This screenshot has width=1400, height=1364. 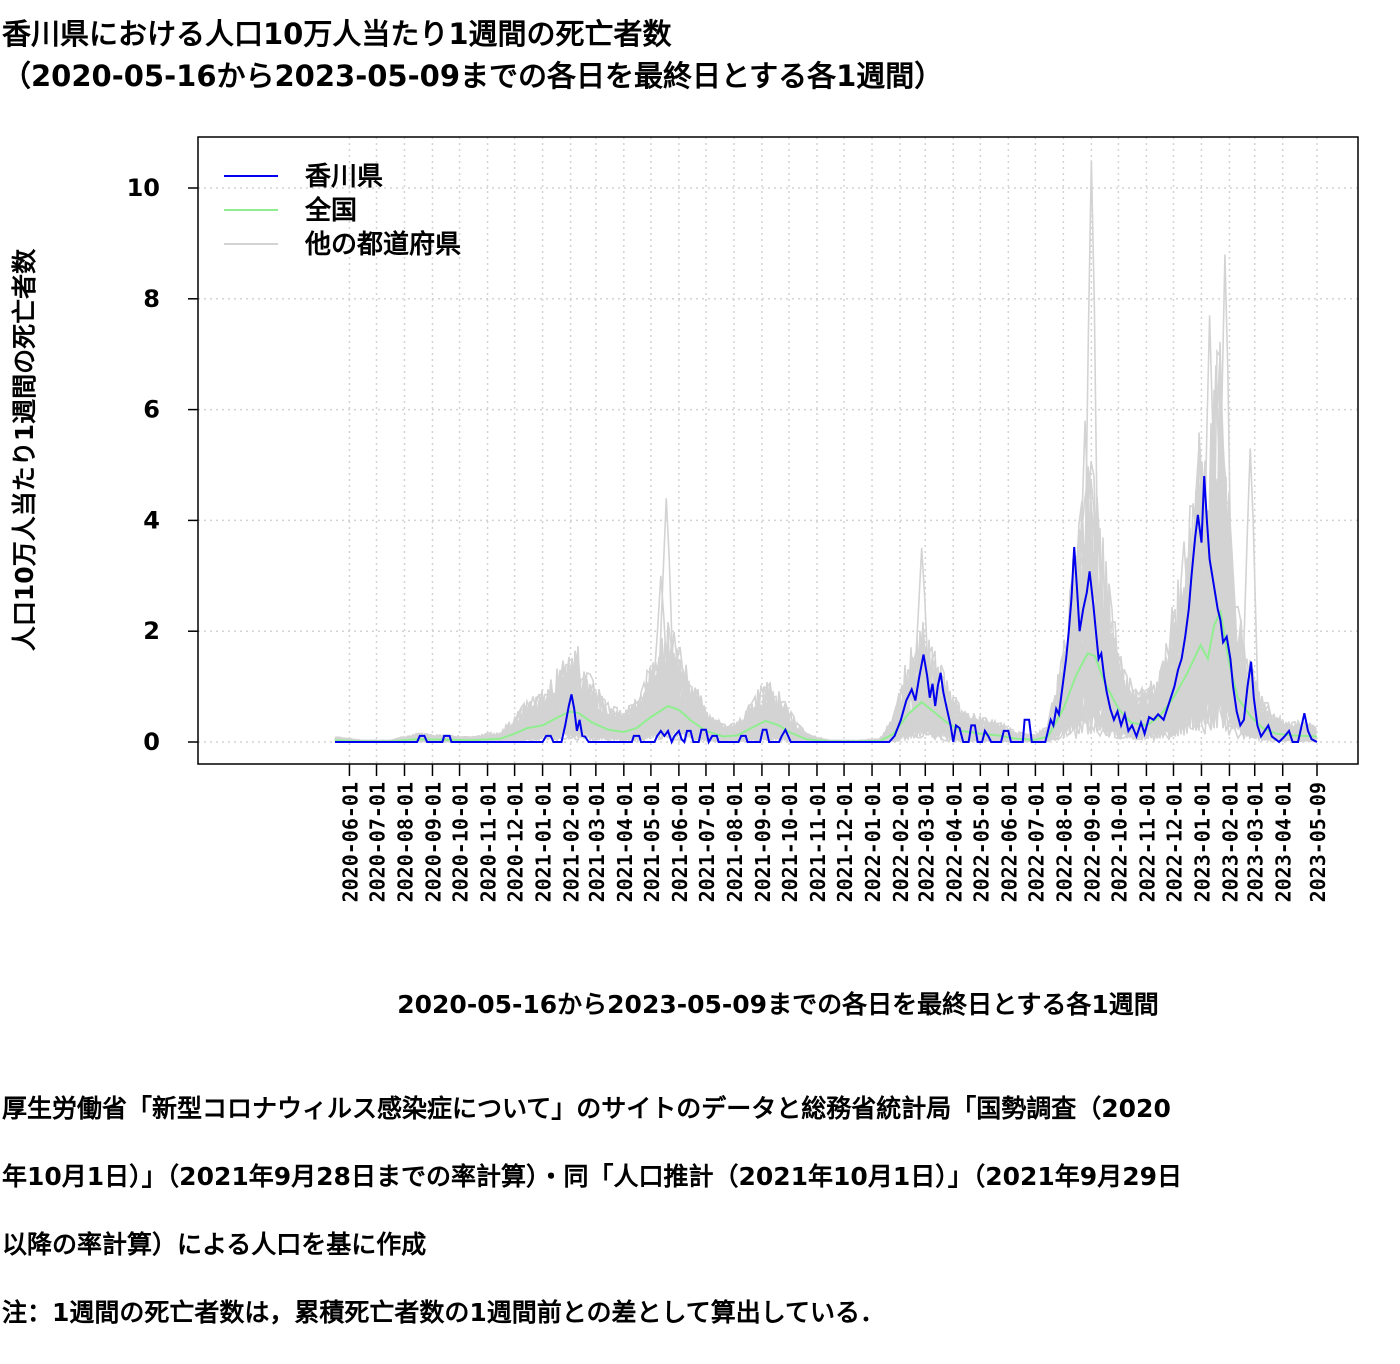 I want to click on x-tick-label: 2022-12-01, so click(x=1174, y=842).